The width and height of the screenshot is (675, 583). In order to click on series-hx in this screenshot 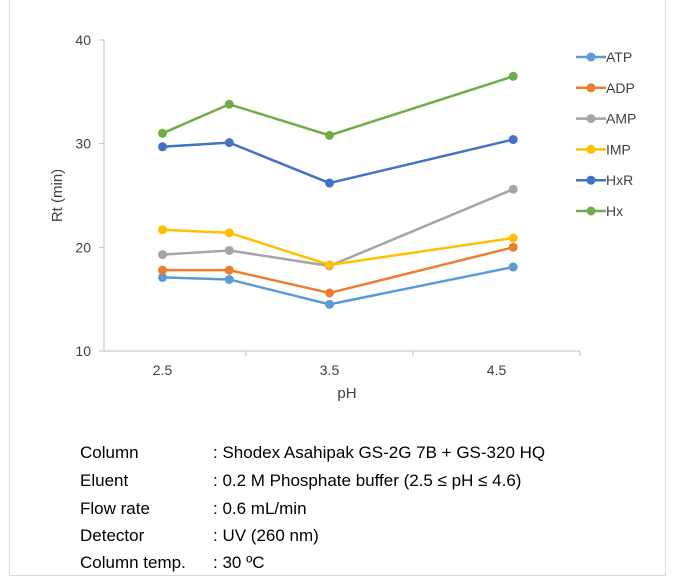, I will do `click(338, 105)`.